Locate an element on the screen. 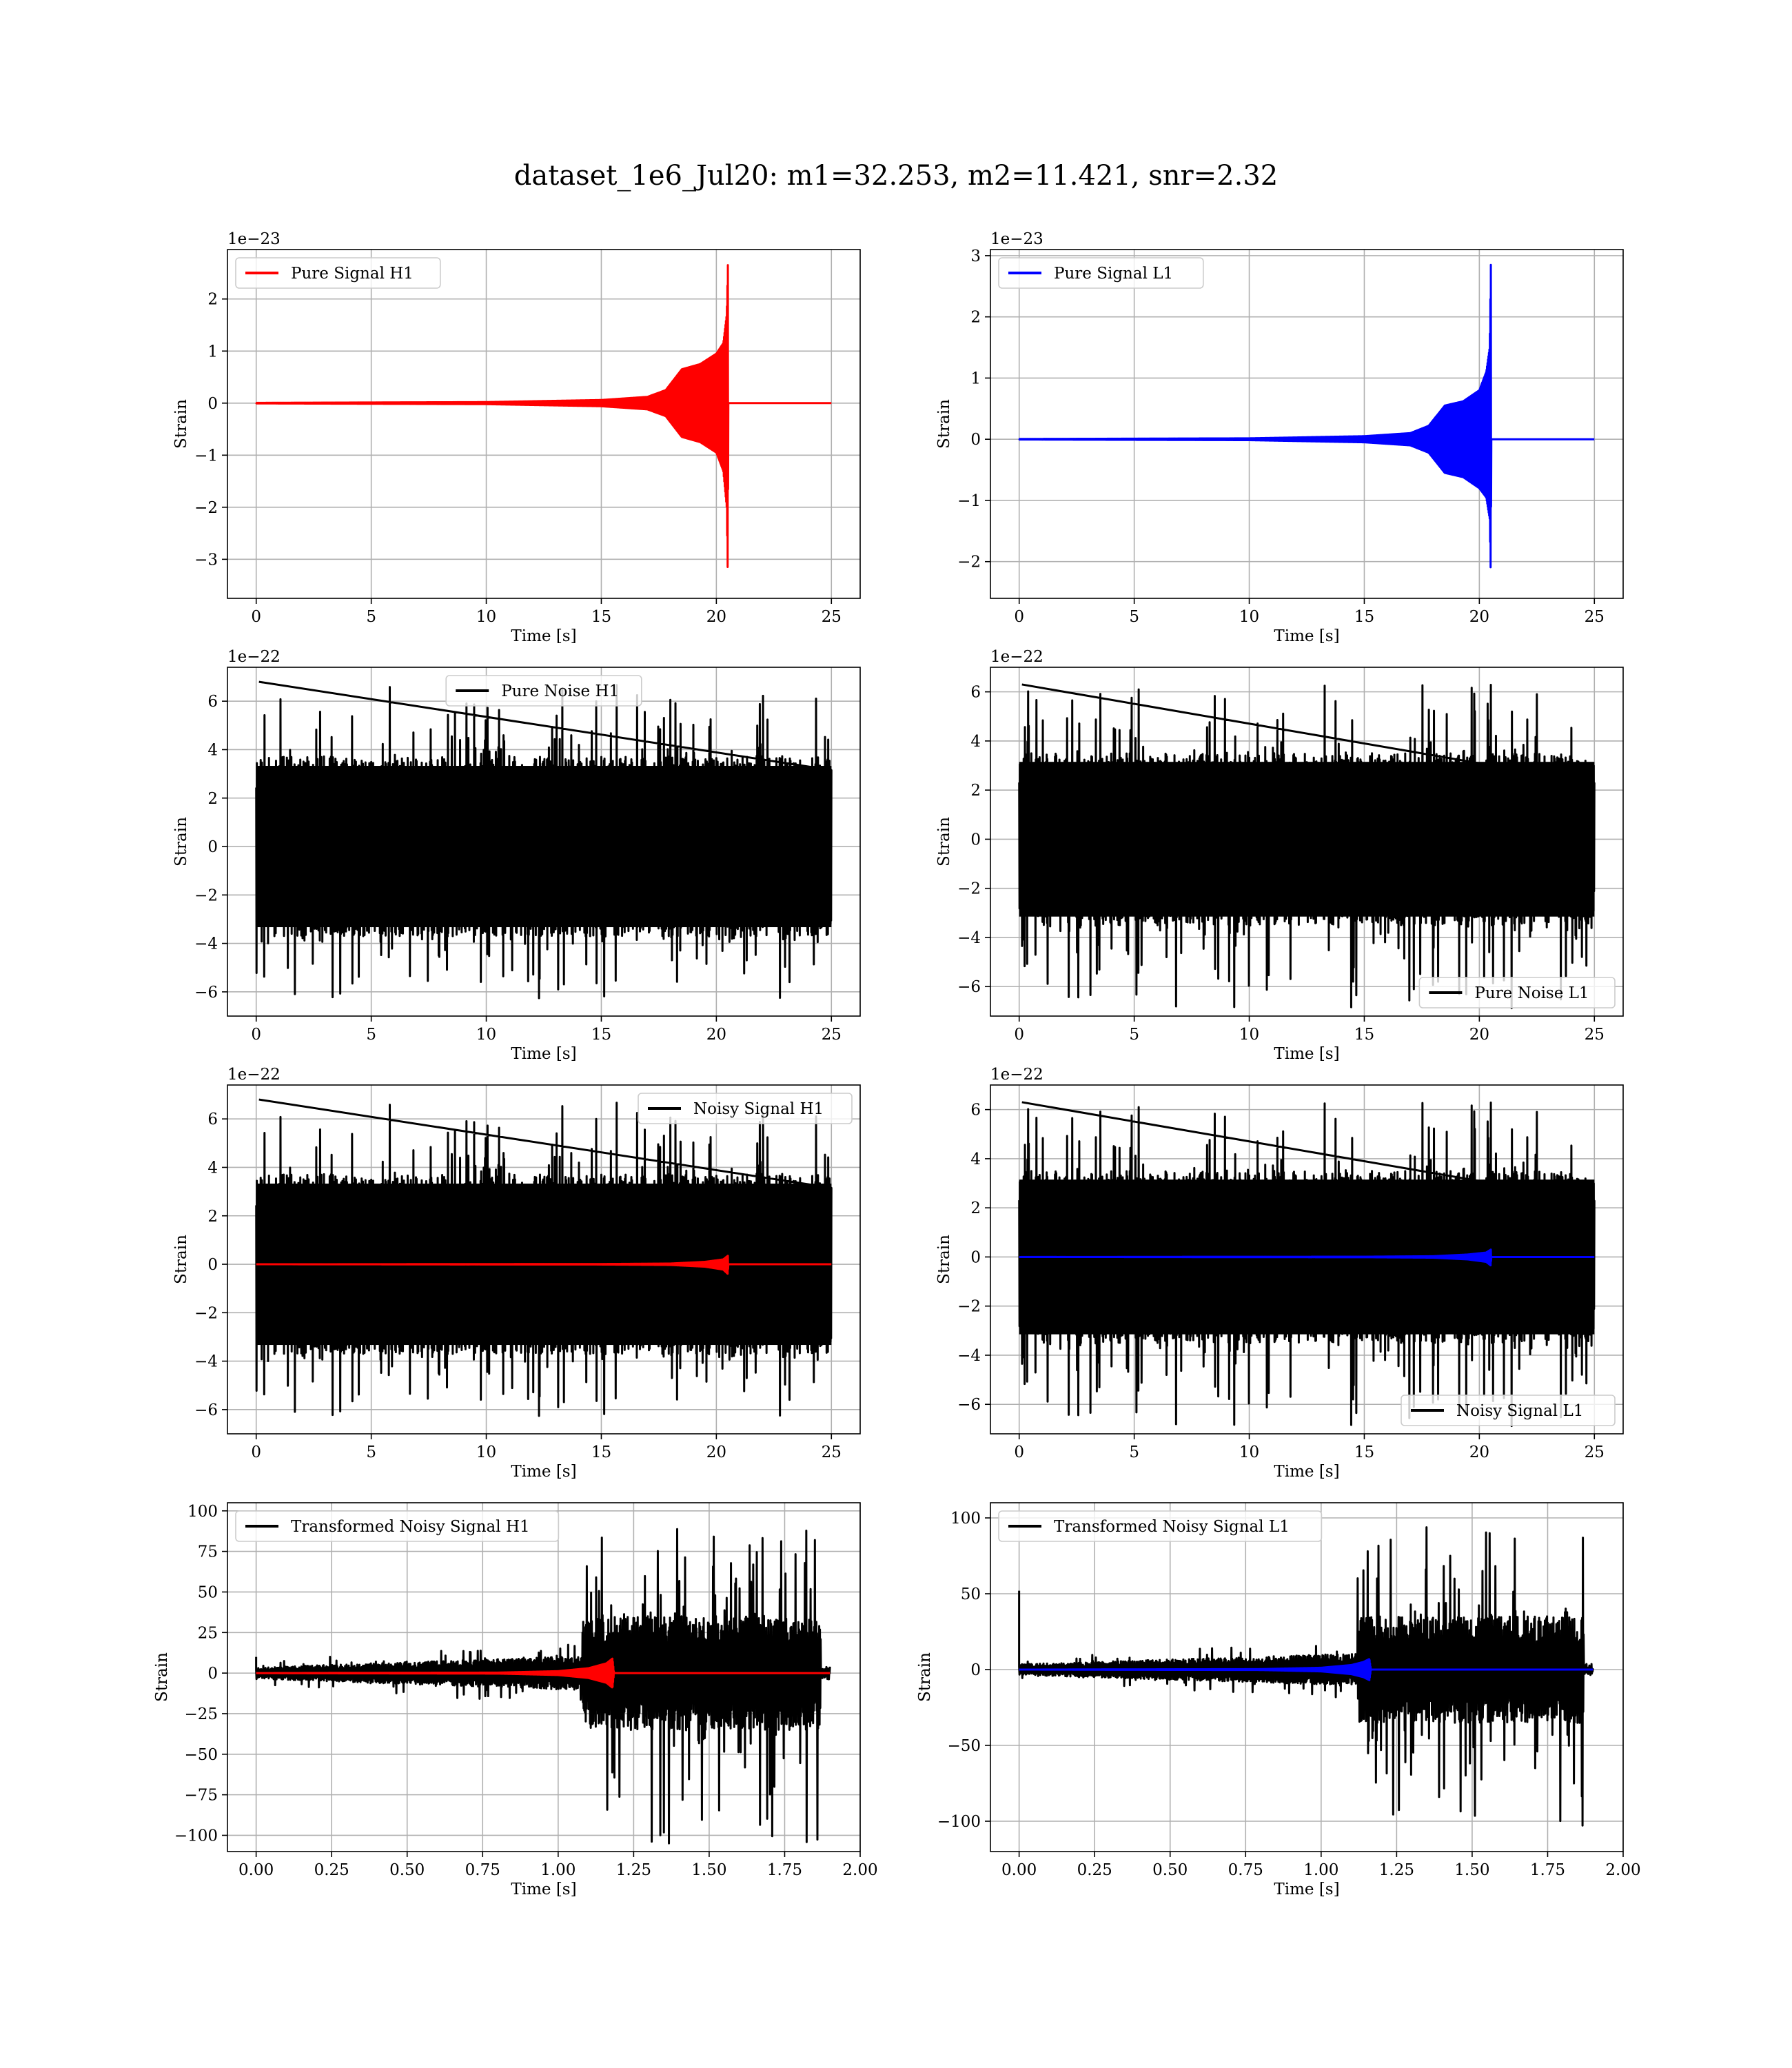  legend: Transformed Noisy Signal H1 is located at coordinates (398, 1526).